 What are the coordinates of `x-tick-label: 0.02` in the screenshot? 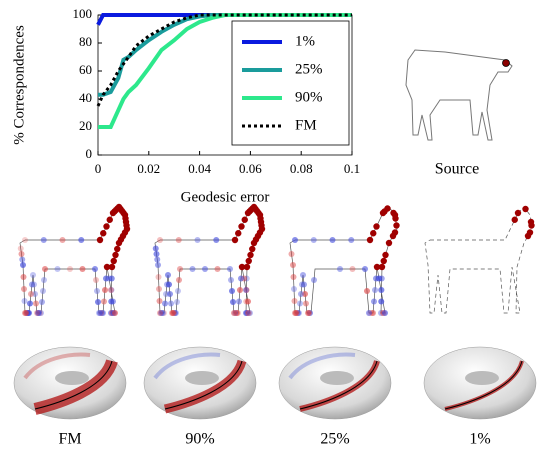 It's located at (148, 168).